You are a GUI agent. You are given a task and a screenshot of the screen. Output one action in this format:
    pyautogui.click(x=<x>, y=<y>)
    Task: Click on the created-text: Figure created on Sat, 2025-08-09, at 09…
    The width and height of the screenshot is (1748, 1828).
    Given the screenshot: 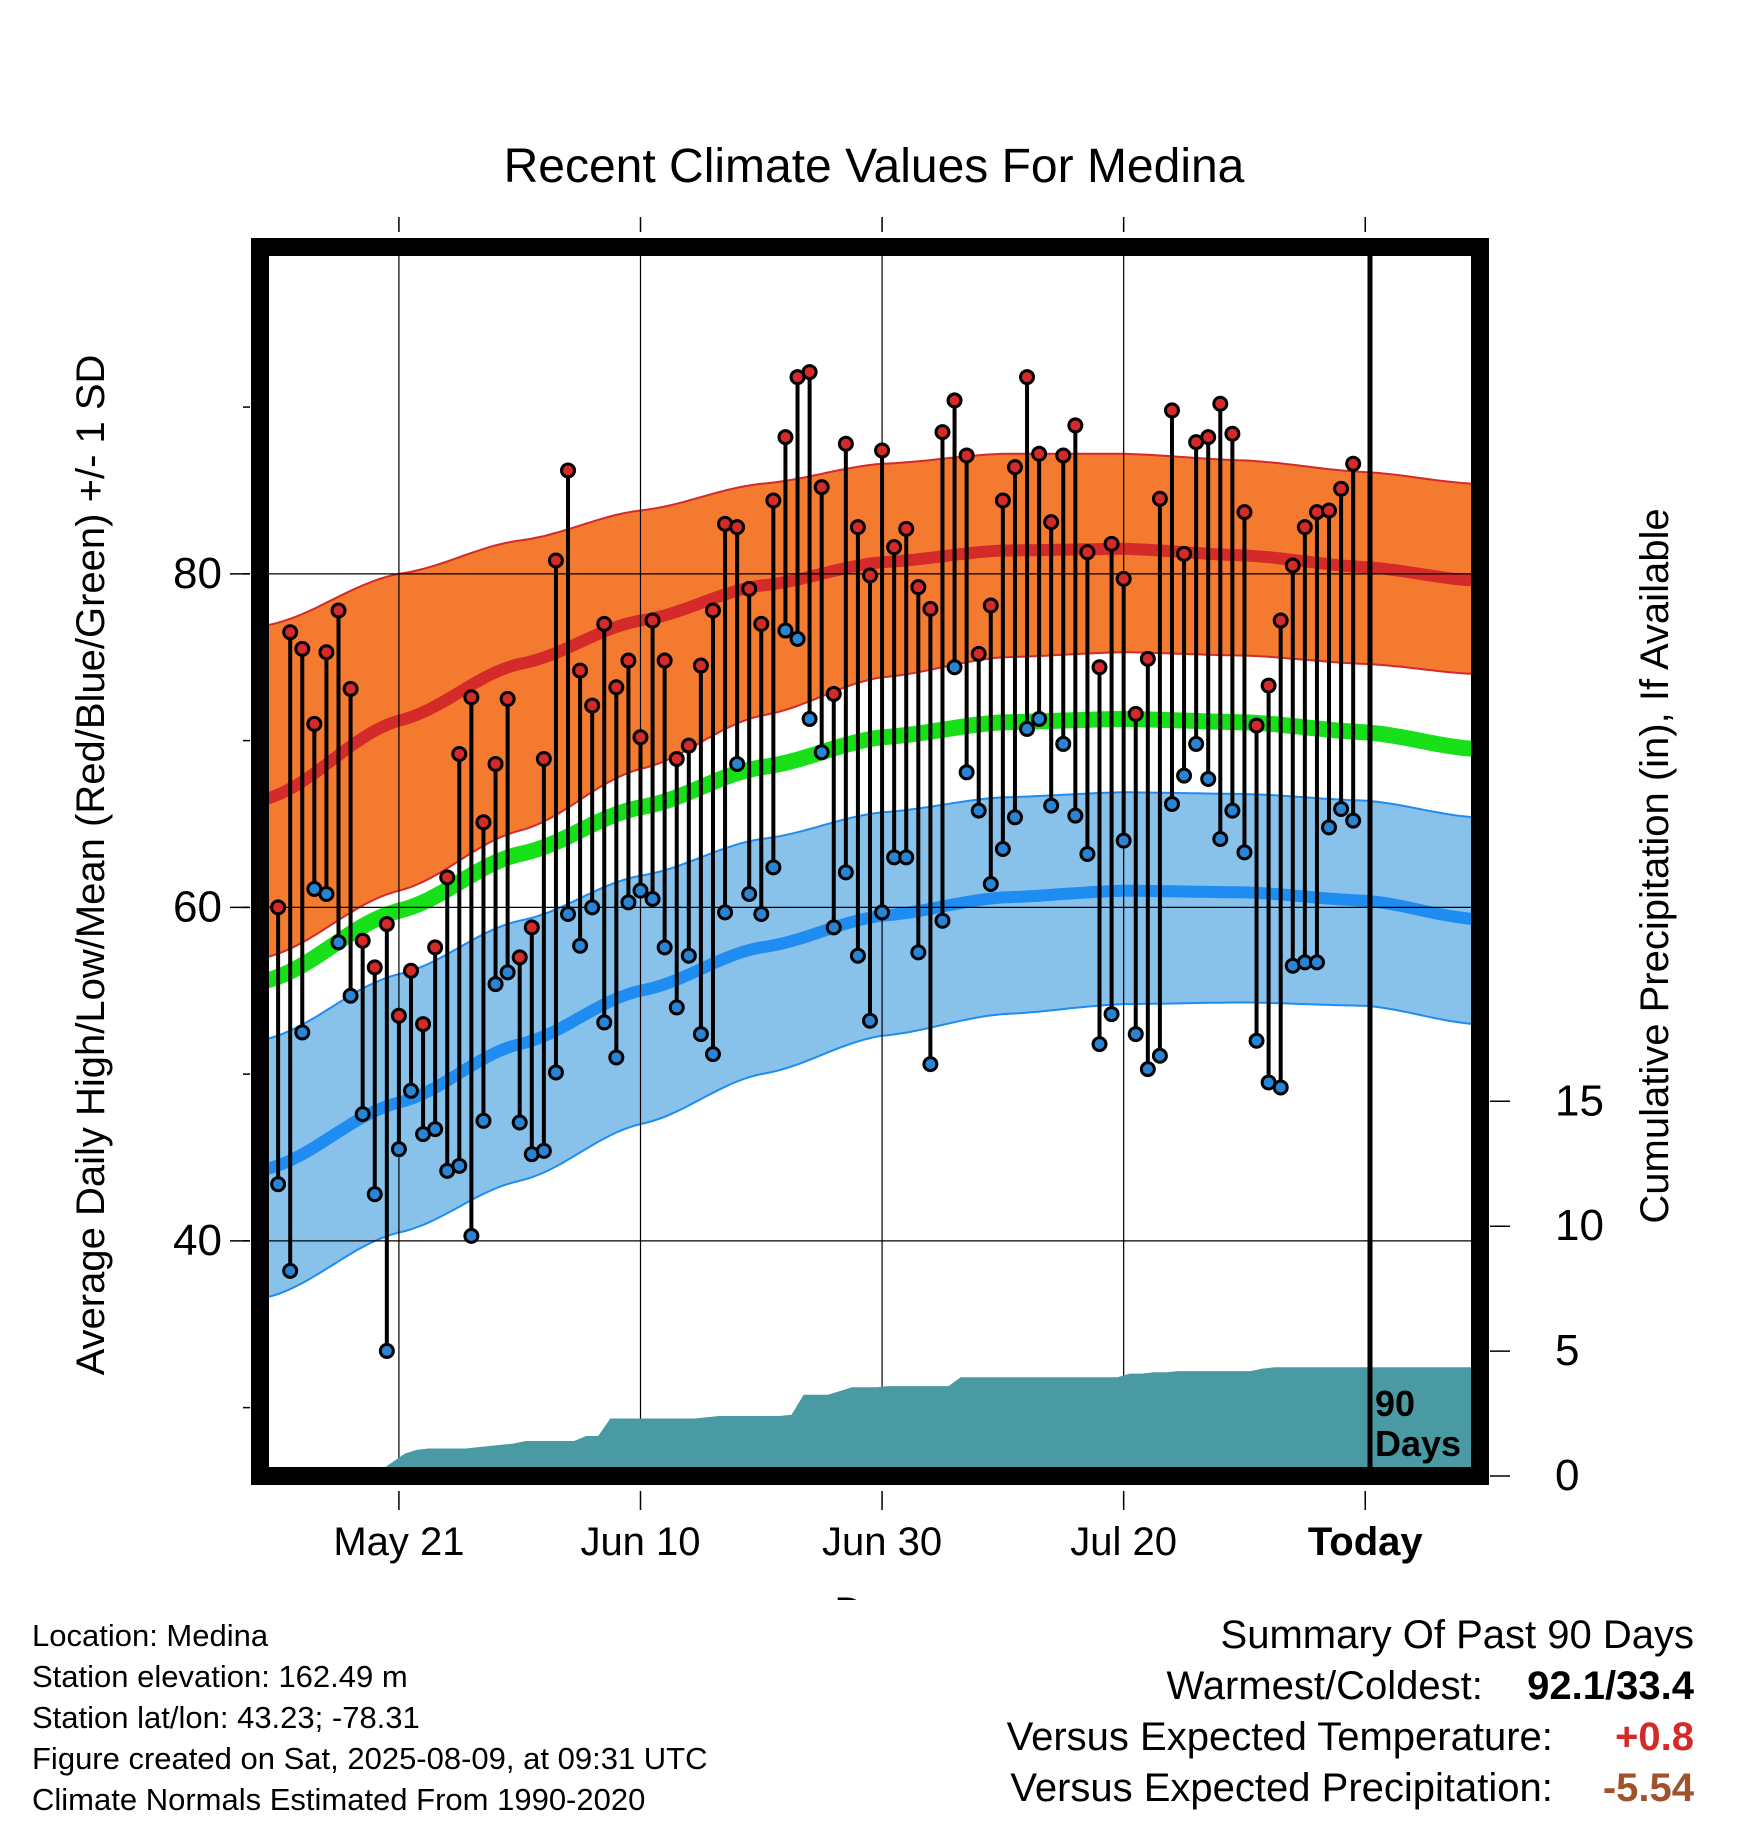 What is the action you would take?
    pyautogui.click(x=370, y=1758)
    